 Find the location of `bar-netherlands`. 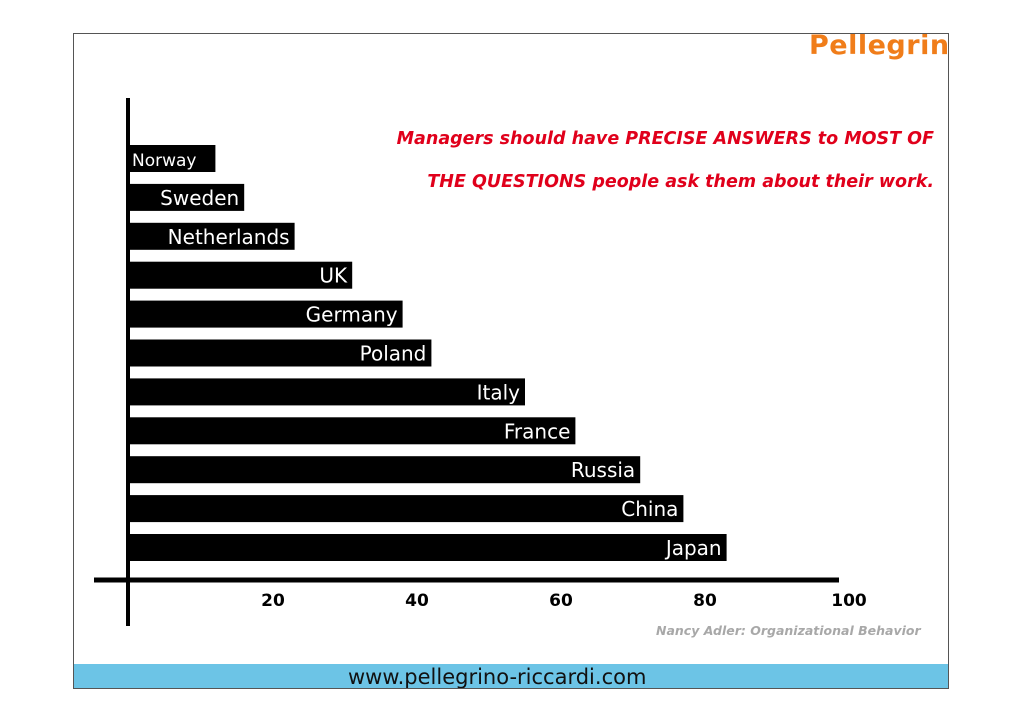

bar-netherlands is located at coordinates (212, 236).